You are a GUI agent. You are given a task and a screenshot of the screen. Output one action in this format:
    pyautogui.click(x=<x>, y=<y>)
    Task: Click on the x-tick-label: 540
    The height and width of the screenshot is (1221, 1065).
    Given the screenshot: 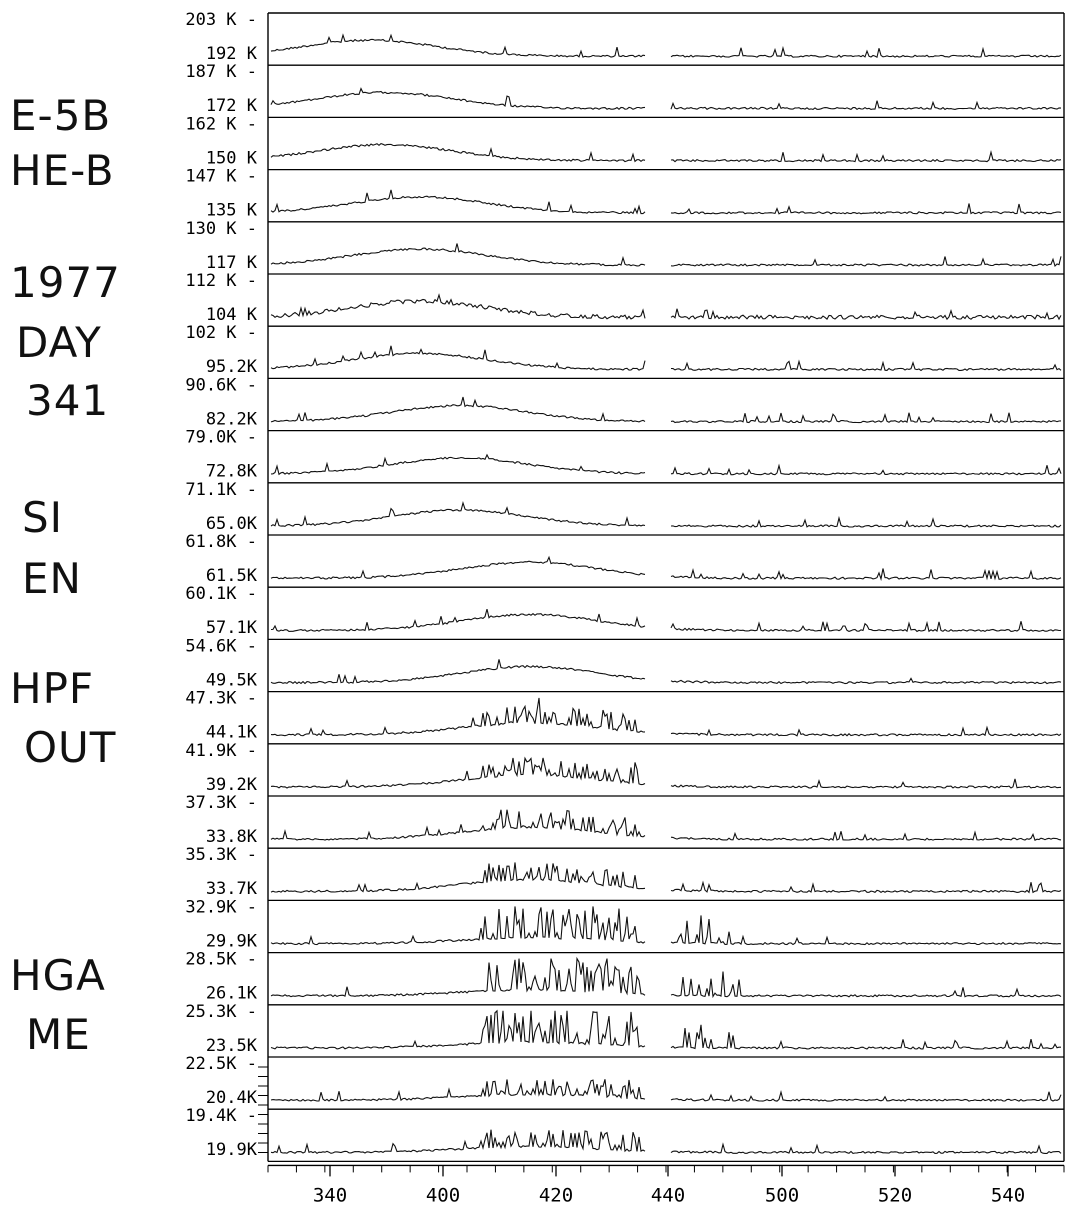 What is the action you would take?
    pyautogui.click(x=1008, y=1195)
    